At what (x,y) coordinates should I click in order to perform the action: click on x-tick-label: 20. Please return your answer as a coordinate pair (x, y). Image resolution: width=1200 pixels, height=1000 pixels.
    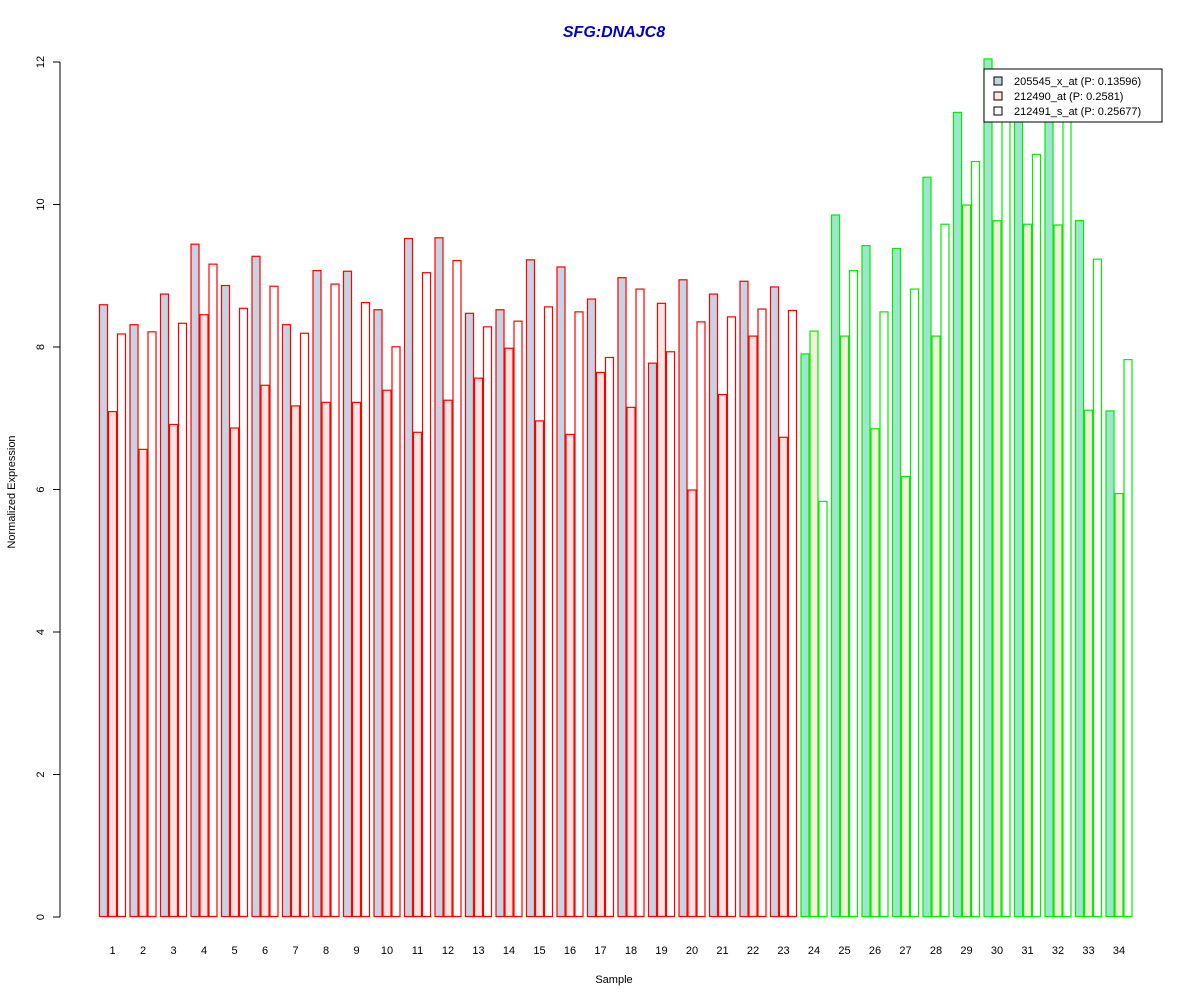
    Looking at the image, I should click on (692, 951).